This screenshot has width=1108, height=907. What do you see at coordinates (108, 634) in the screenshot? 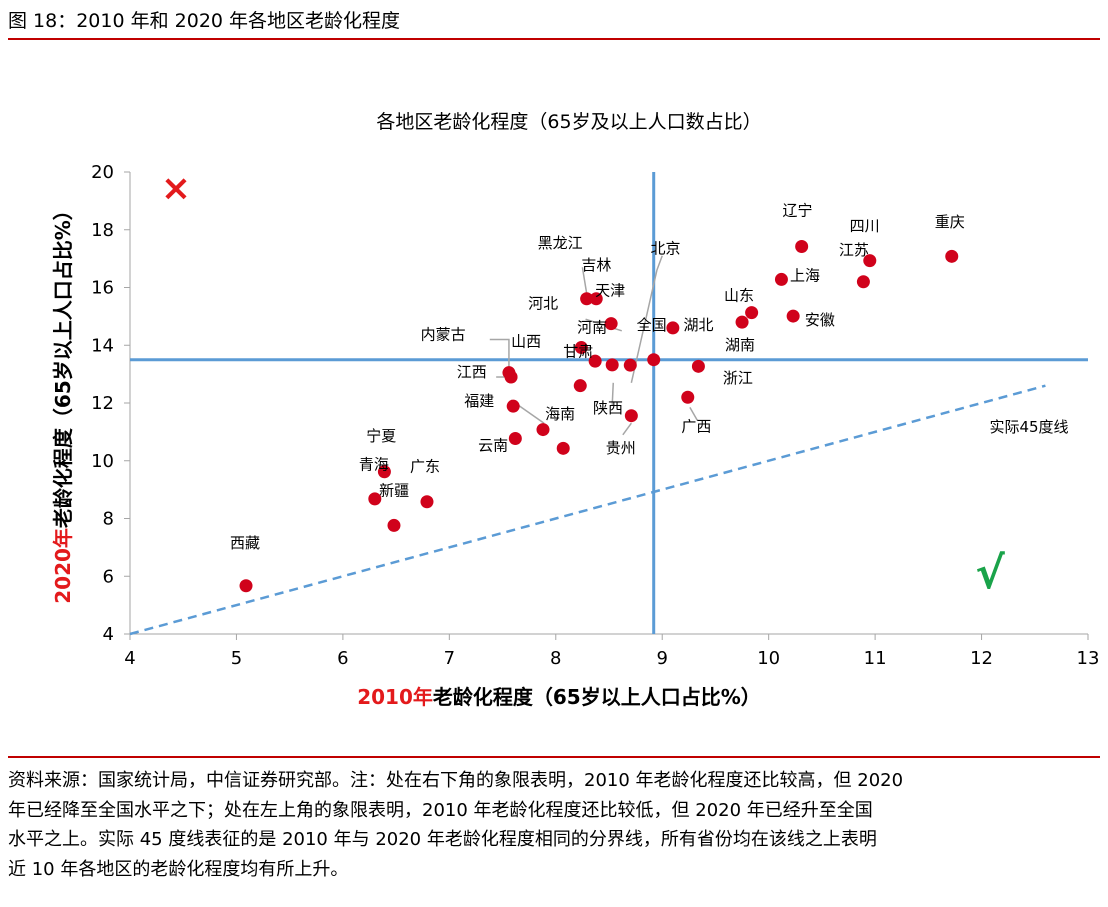
I see `y-tick-label: 4` at bounding box center [108, 634].